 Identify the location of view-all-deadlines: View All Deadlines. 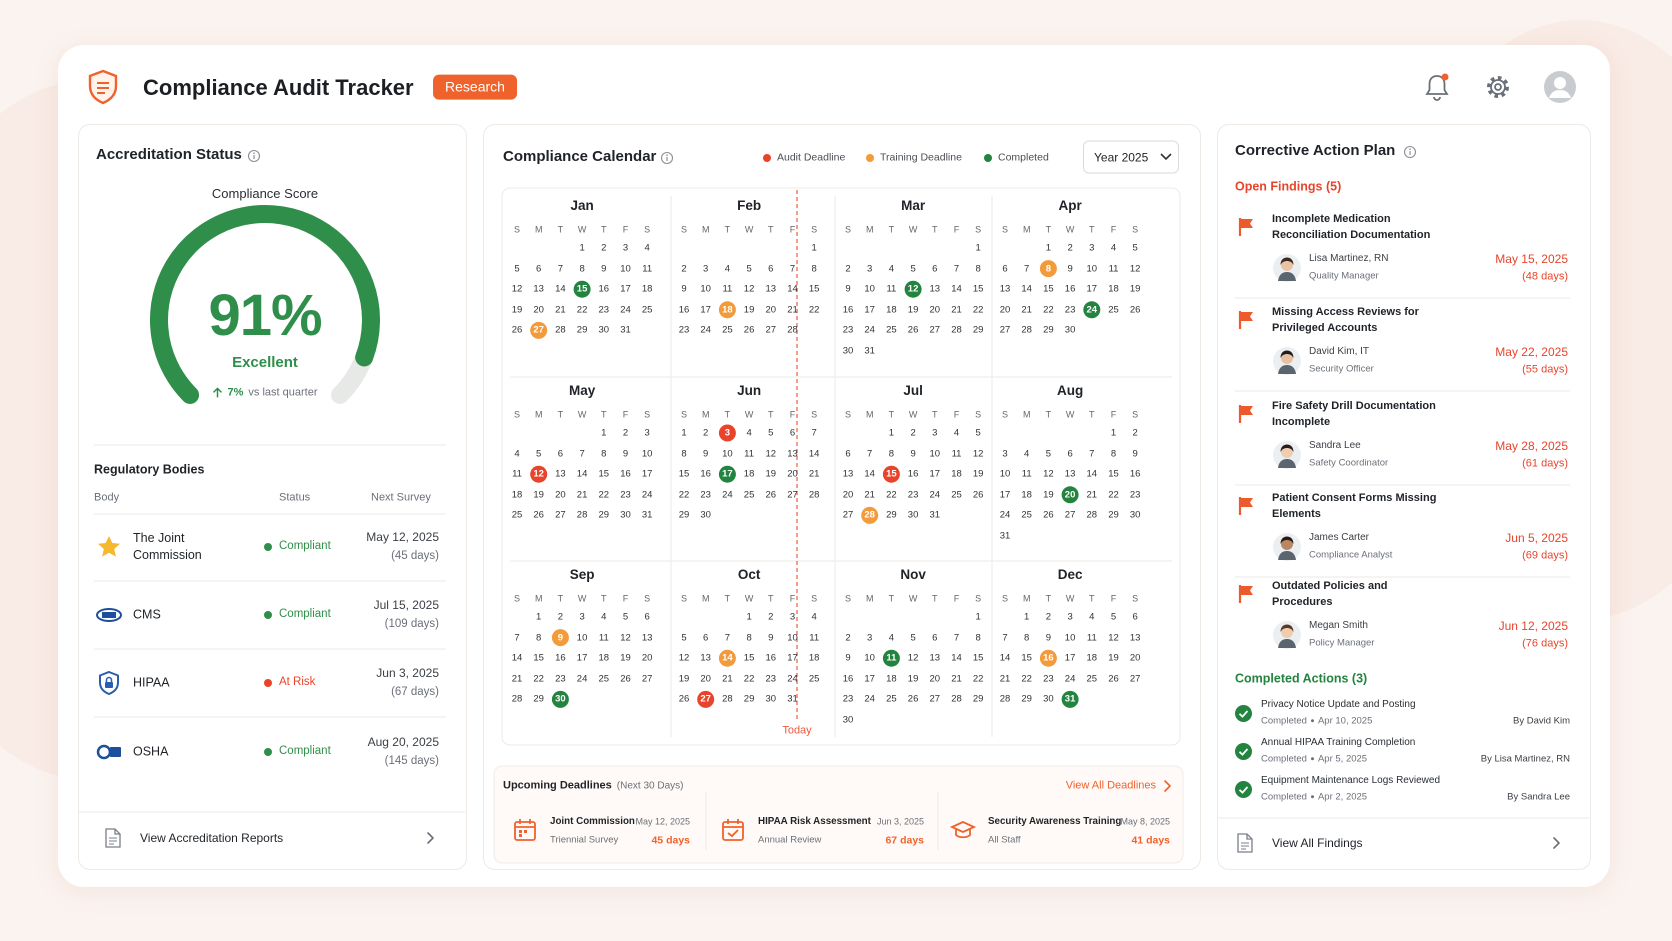
(1110, 785).